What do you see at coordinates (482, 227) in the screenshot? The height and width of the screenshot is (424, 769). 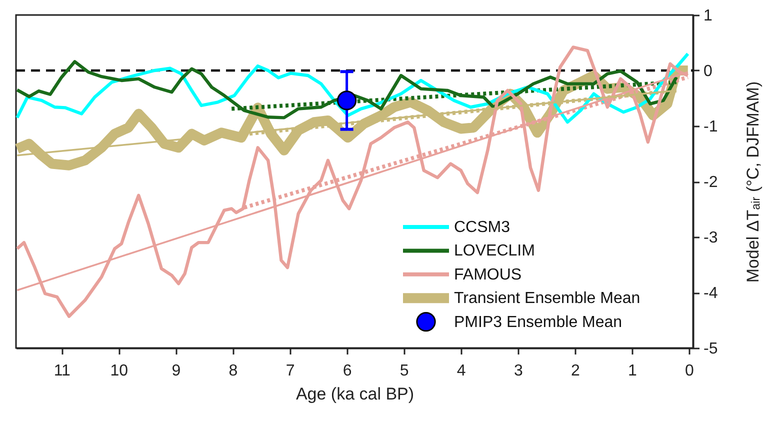 I see `legend-label: CCSM3` at bounding box center [482, 227].